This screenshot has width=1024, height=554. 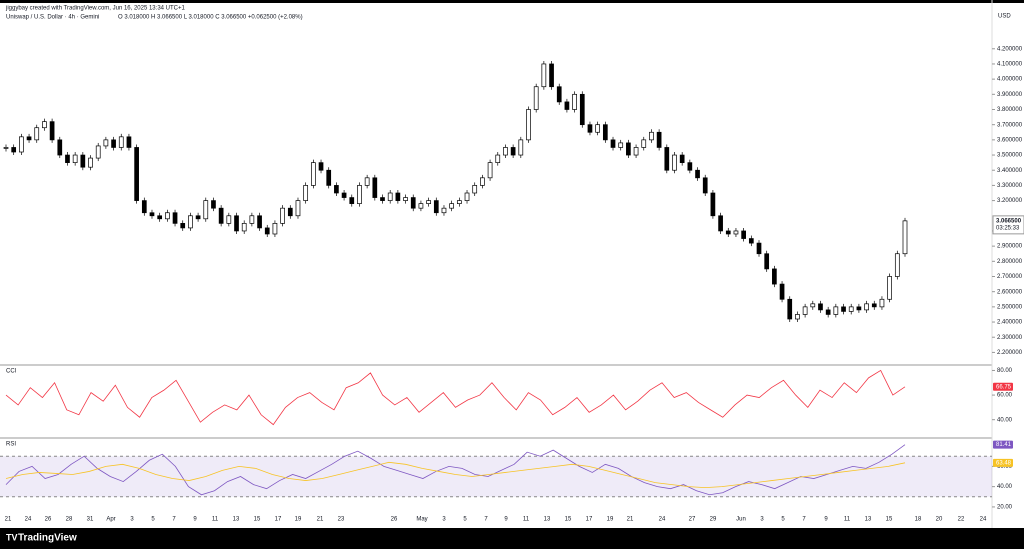 What do you see at coordinates (12, 537) in the screenshot?
I see `brand-logo: TV` at bounding box center [12, 537].